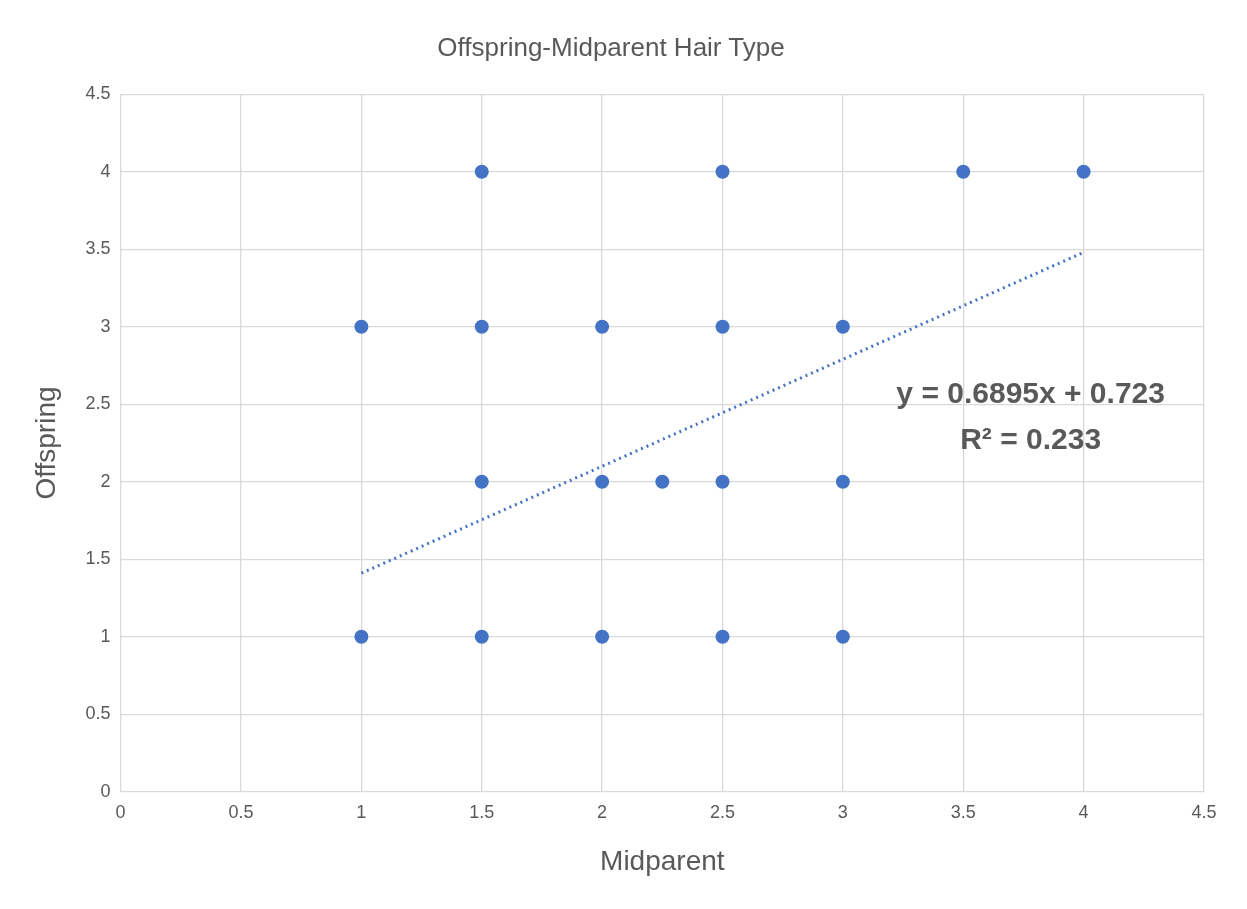 The height and width of the screenshot is (909, 1247). I want to click on x-tick-label: 2, so click(602, 811).